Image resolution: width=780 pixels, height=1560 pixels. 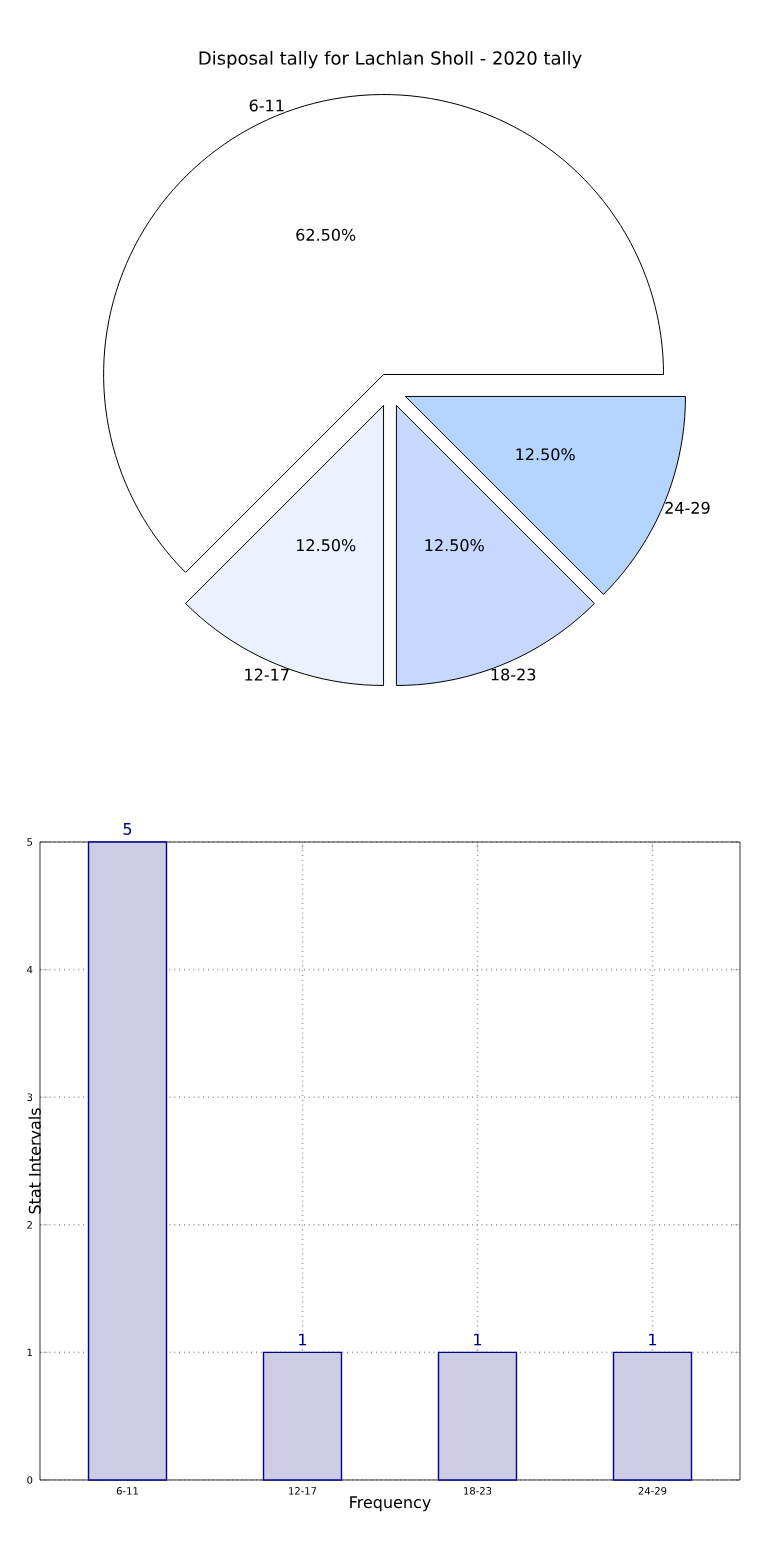 What do you see at coordinates (266, 105) in the screenshot?
I see `slice-label: 6-11` at bounding box center [266, 105].